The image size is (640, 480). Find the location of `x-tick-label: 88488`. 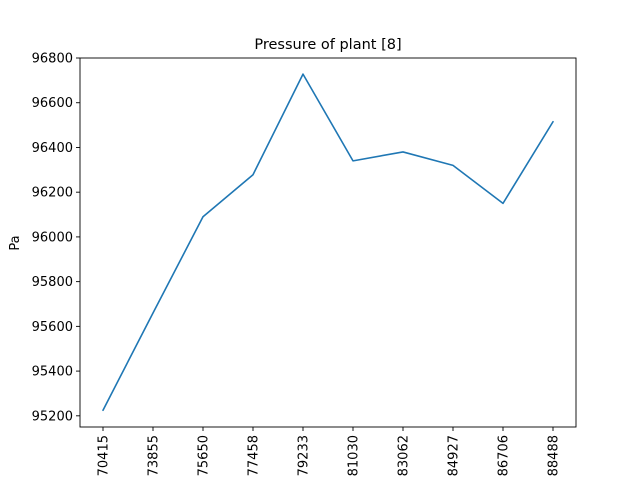

x-tick-label: 88488 is located at coordinates (554, 455).